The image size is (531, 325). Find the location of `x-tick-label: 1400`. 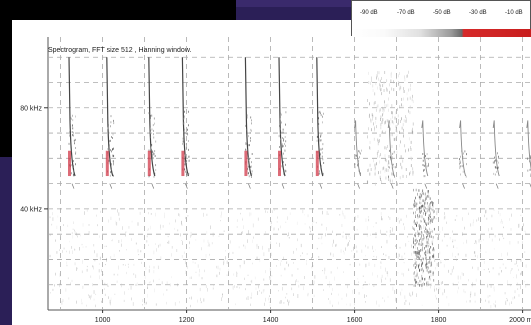

x-tick-label: 1400 is located at coordinates (271, 320).